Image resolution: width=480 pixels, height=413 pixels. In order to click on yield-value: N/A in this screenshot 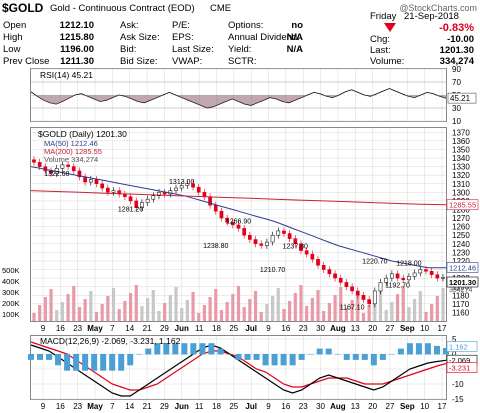, I will do `click(294, 49)`.